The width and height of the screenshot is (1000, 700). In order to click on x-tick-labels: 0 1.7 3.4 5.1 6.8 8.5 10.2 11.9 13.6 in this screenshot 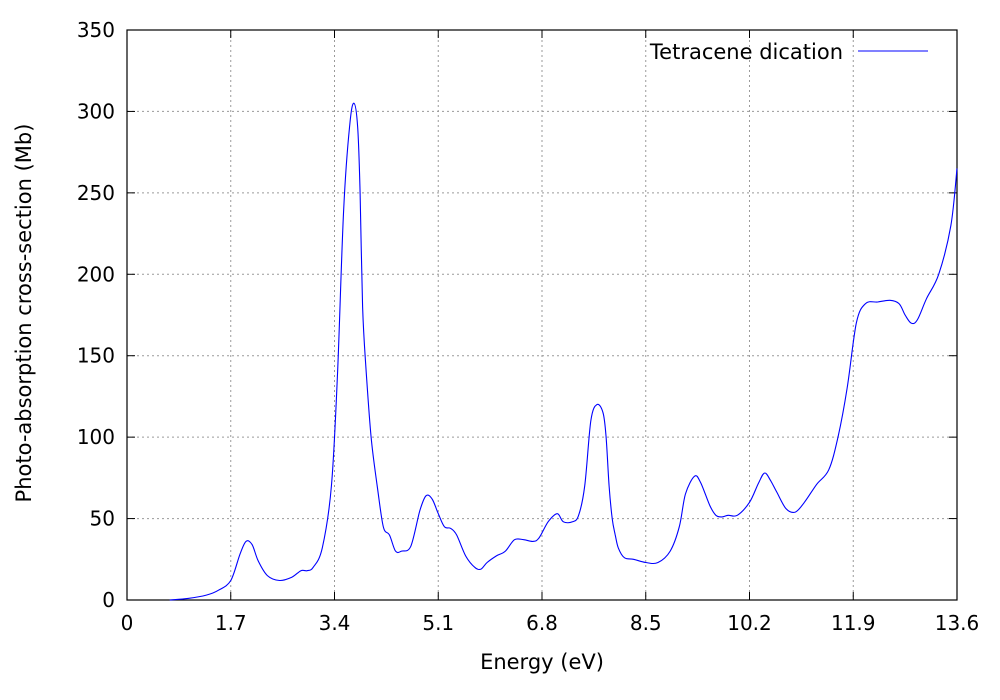, I will do `click(550, 623)`.